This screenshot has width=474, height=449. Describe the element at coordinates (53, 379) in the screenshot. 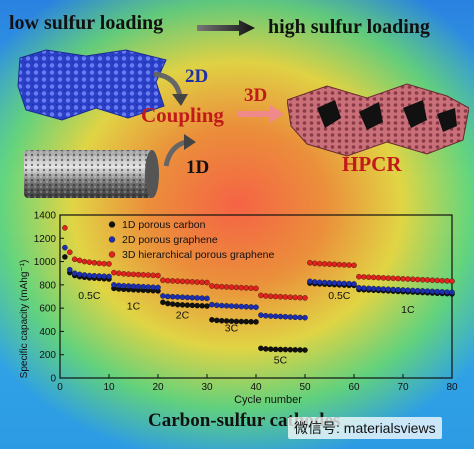

I see `y-tick-label: 0` at that location.